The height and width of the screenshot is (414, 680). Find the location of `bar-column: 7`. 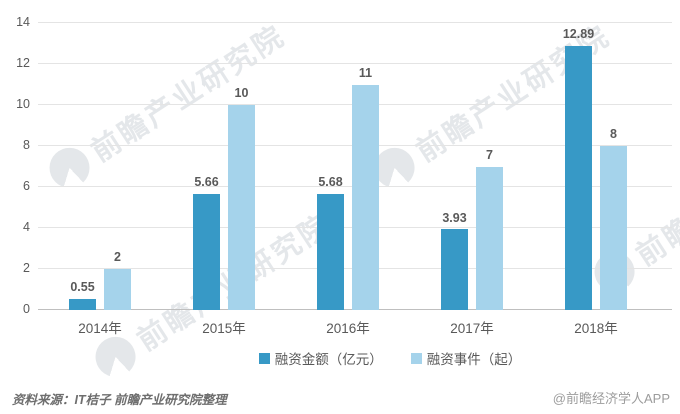

bar-column: 7 is located at coordinates (489, 228).